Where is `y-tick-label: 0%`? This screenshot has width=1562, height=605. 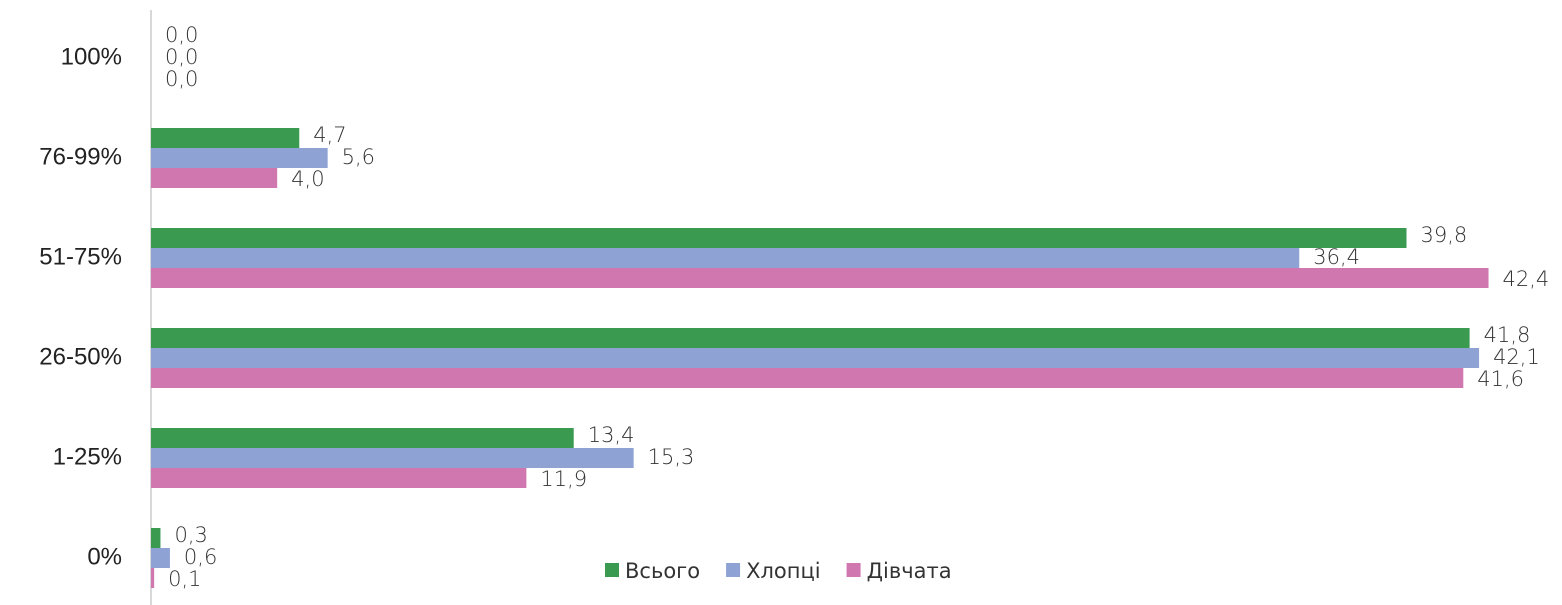 y-tick-label: 0% is located at coordinates (104, 556).